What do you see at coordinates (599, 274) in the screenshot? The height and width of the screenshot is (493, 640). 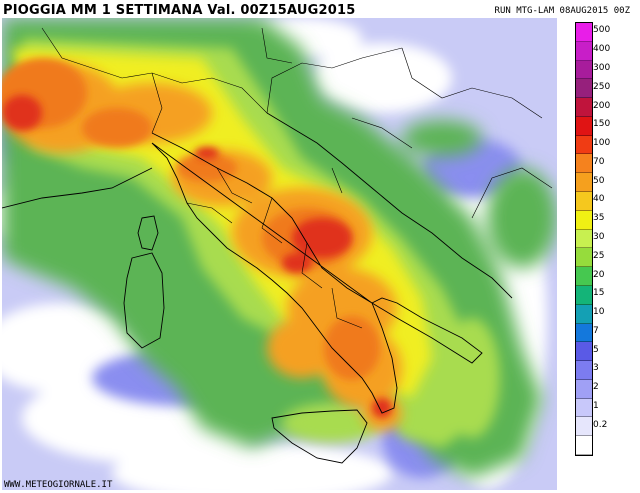 I see `legend-label: 20` at bounding box center [599, 274].